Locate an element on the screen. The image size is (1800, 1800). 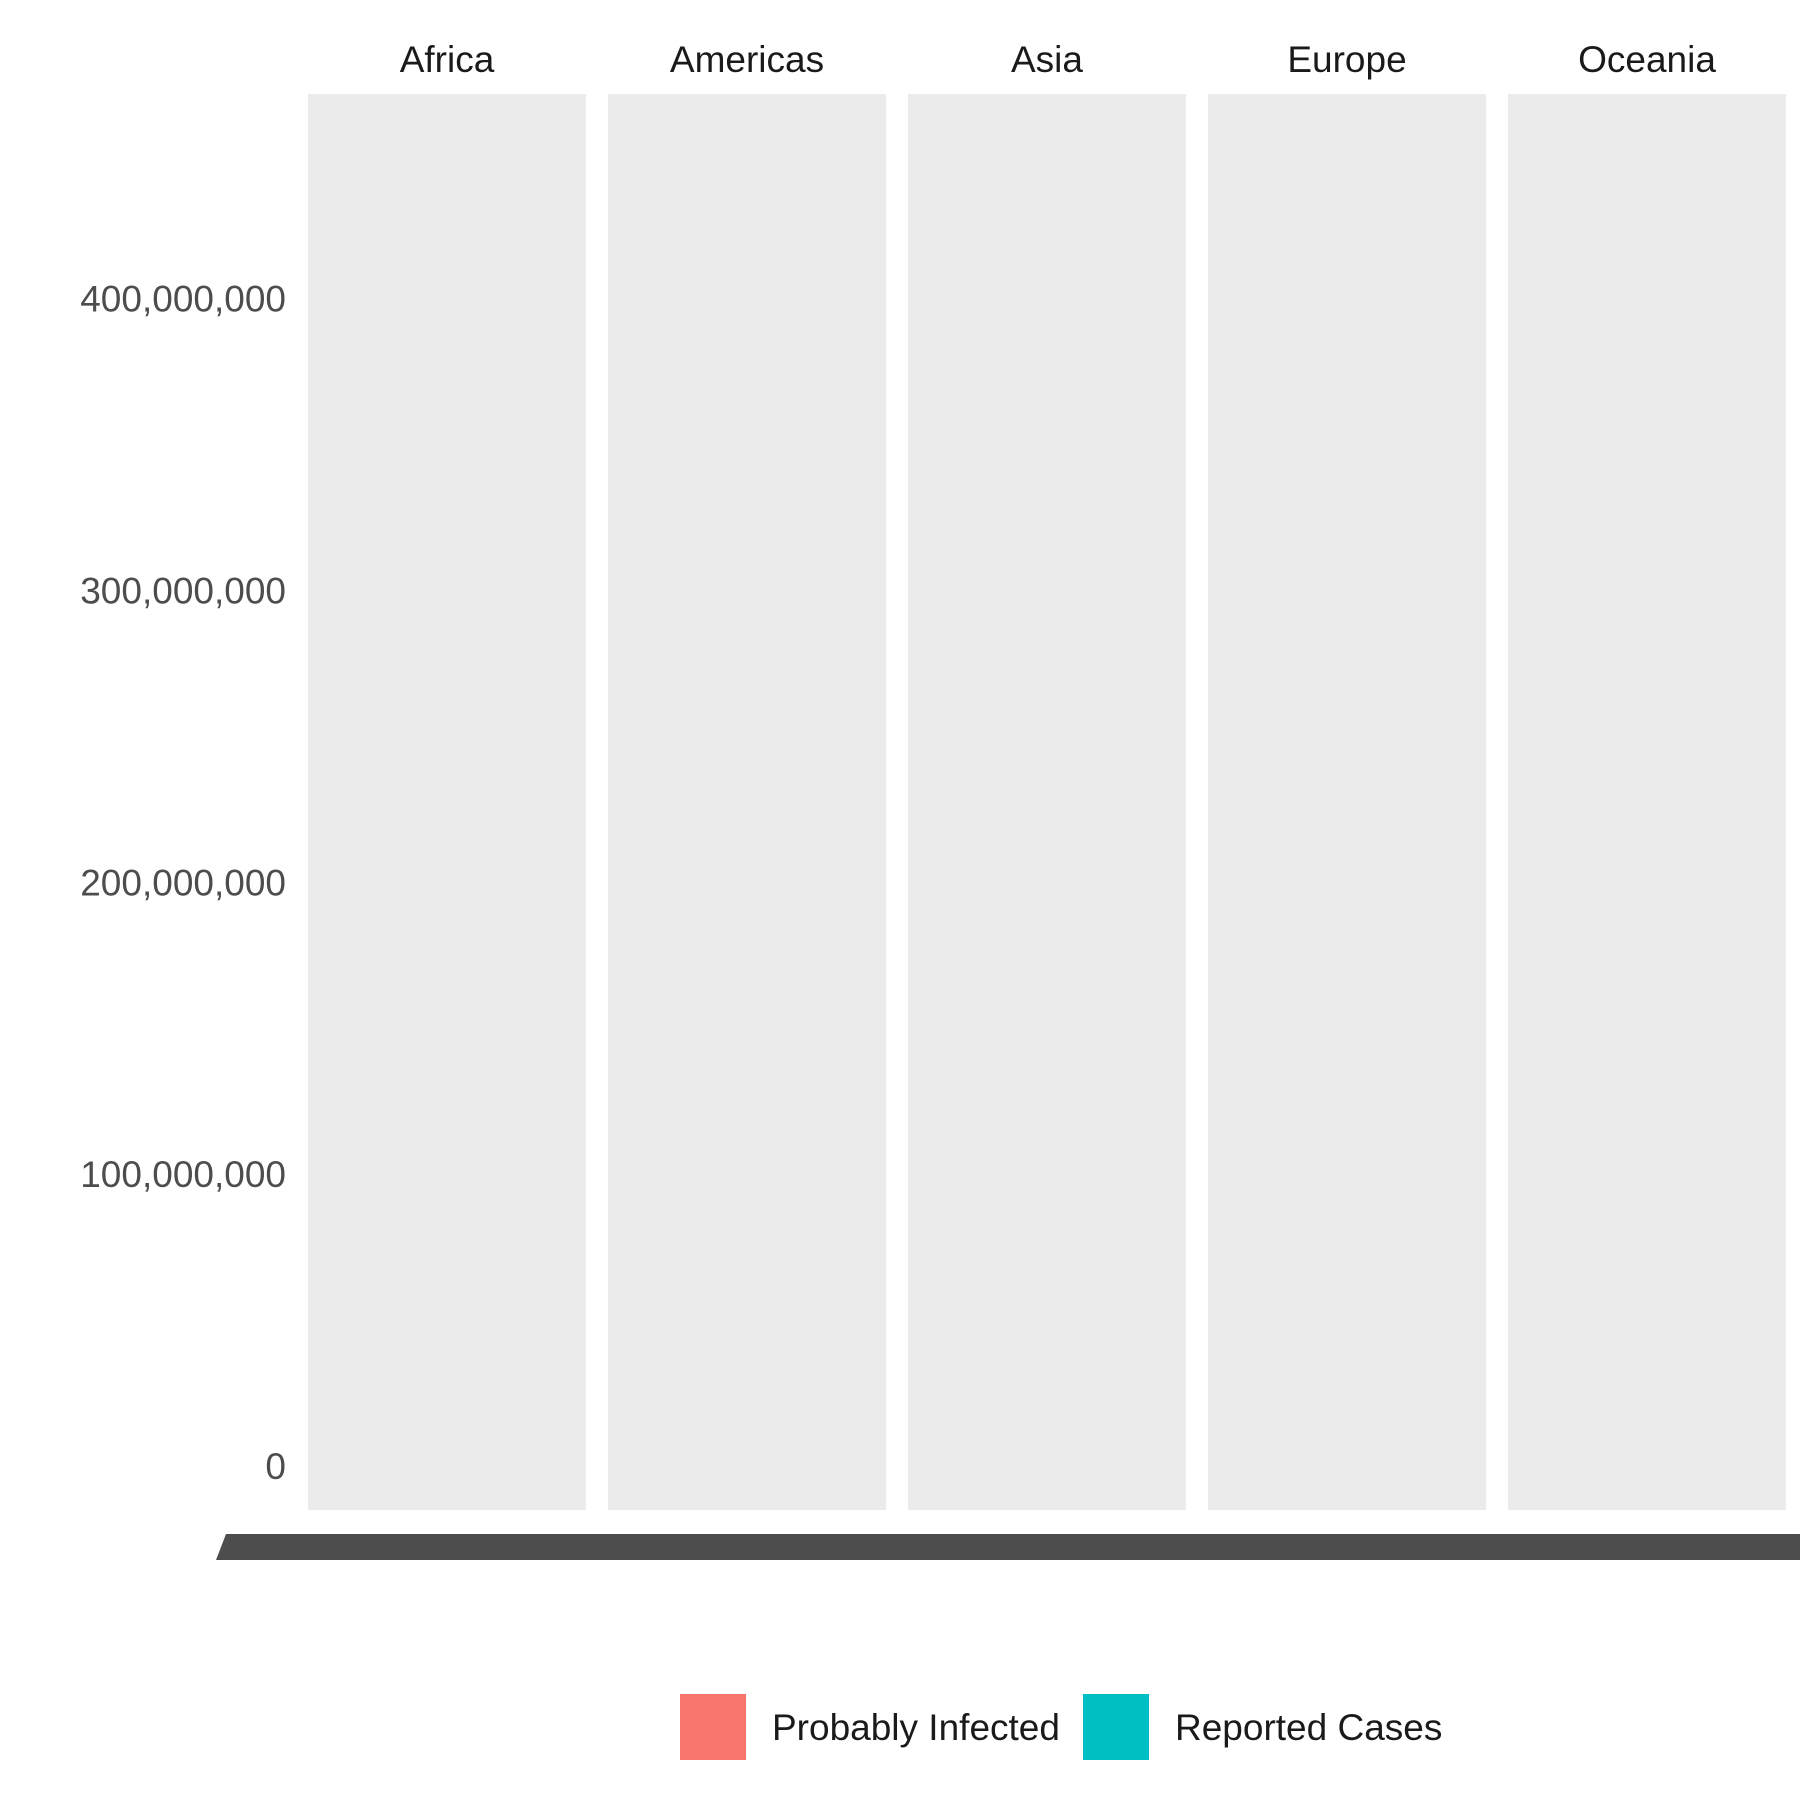
facet-label-oceania: Oceania is located at coordinates (1647, 59).